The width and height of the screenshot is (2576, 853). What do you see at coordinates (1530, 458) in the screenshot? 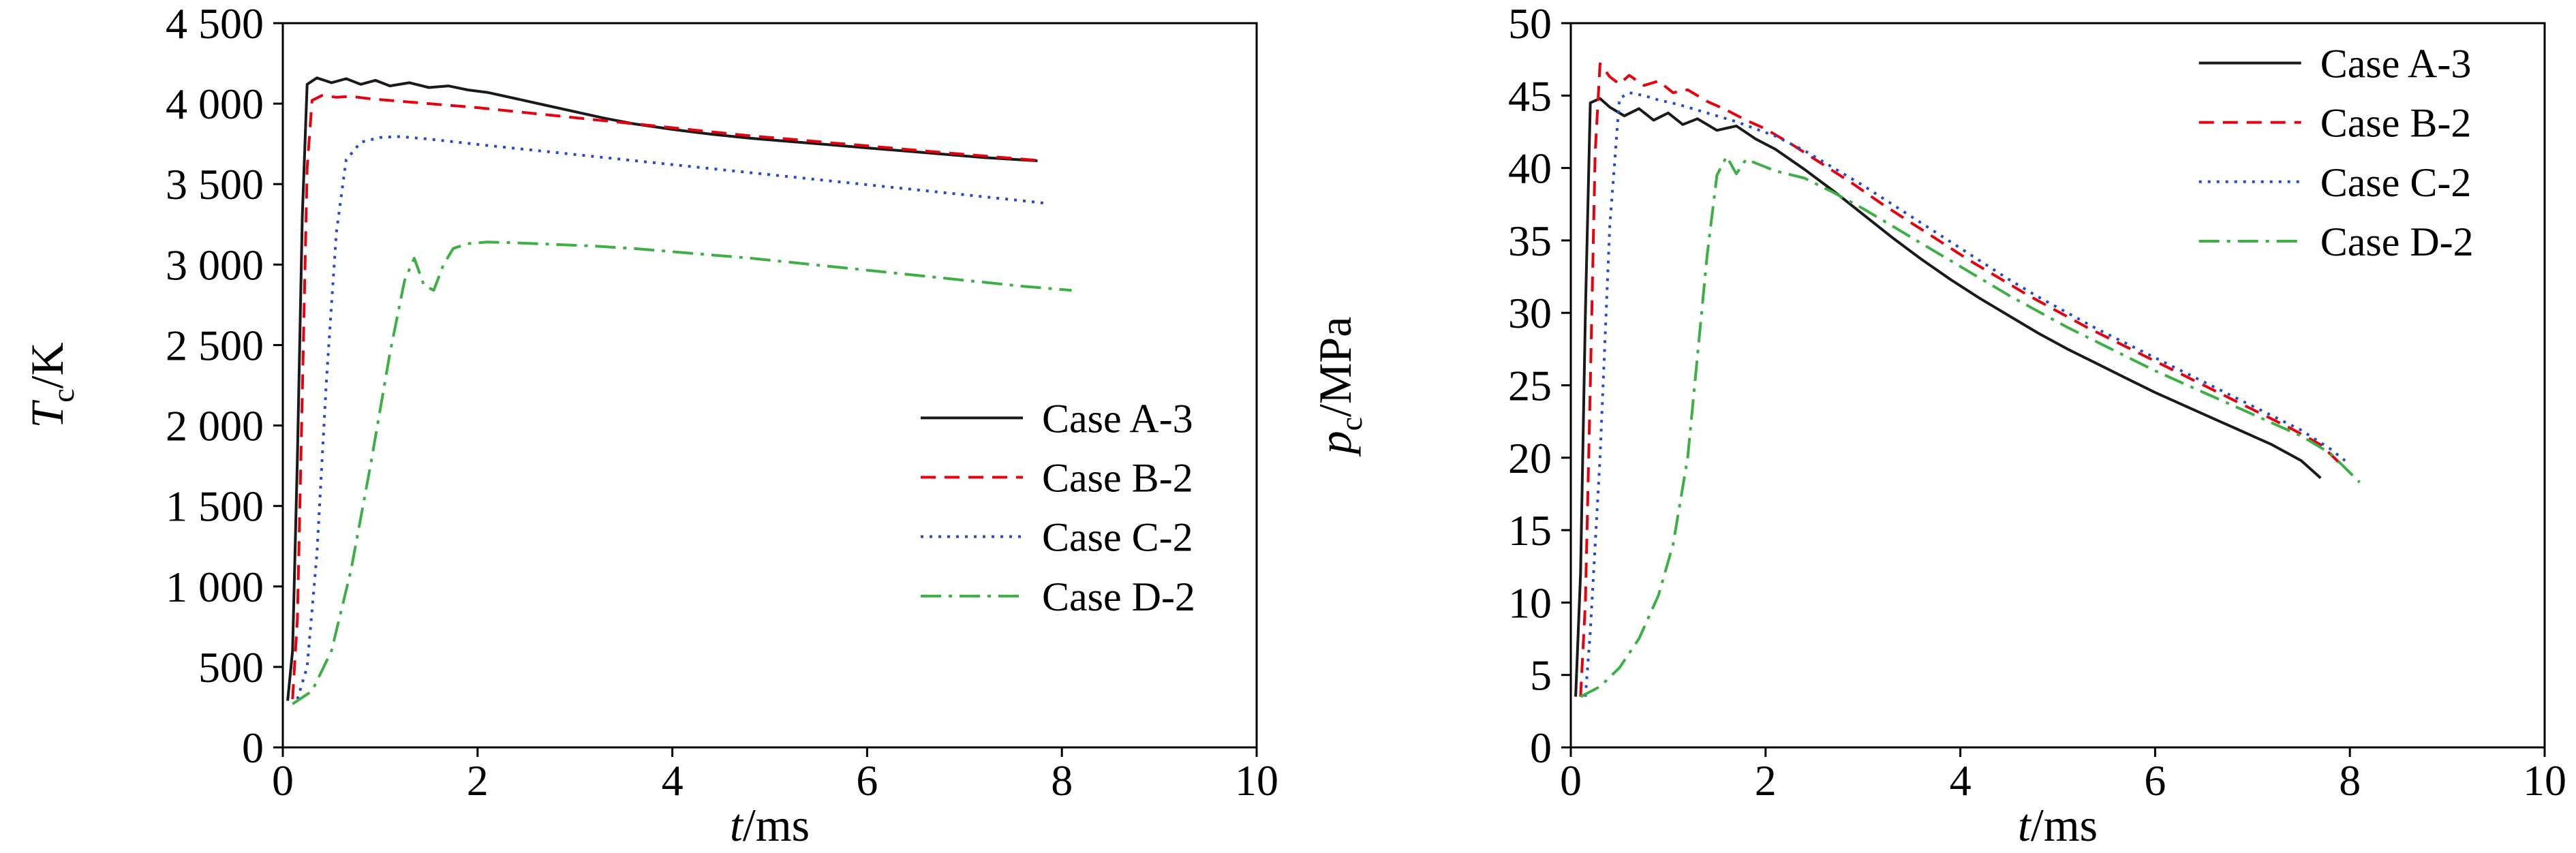
I see `y-tick-label: 20` at bounding box center [1530, 458].